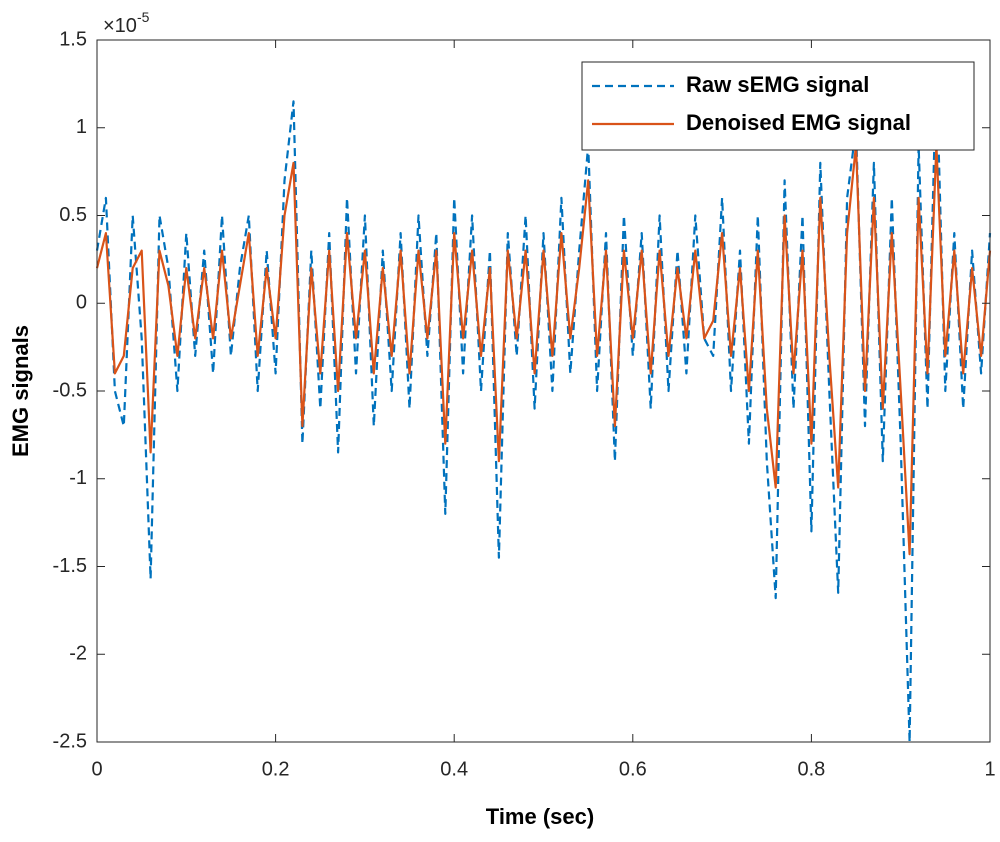  Describe the element at coordinates (454, 769) in the screenshot. I see `x-tick-label: 0.4` at that location.